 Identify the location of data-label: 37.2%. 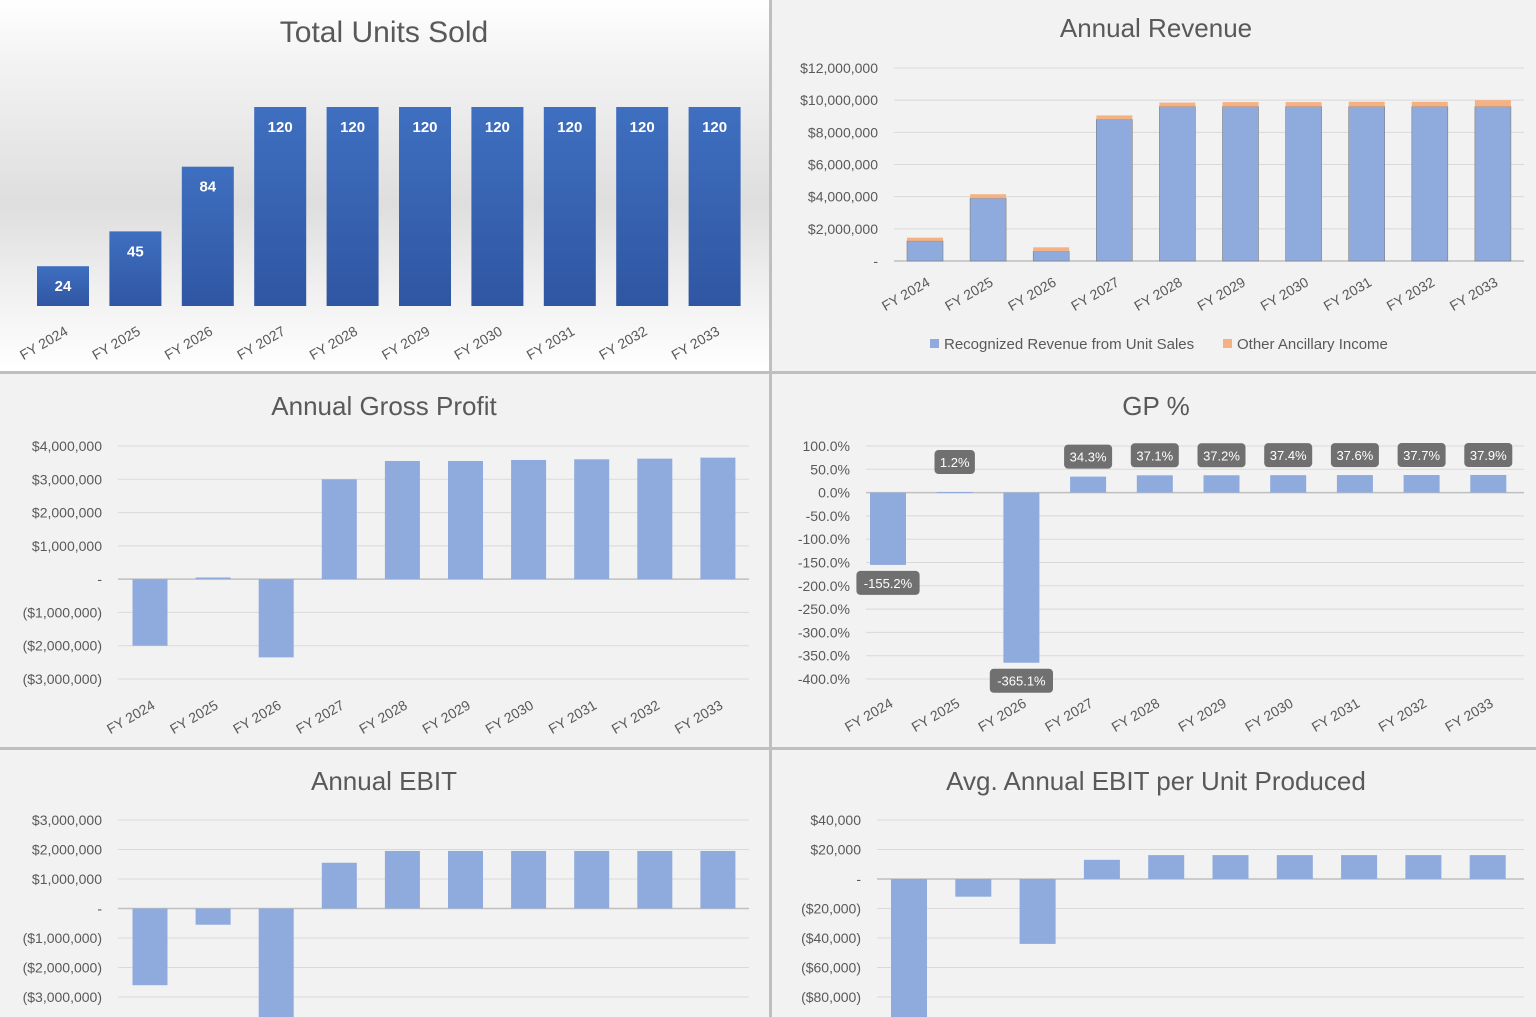
(1221, 455).